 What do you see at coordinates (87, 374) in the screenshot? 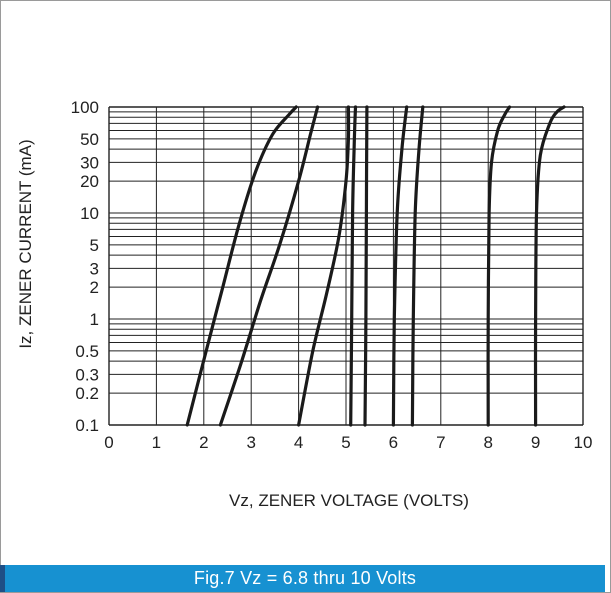
I see `y-tick-label: 0.3` at bounding box center [87, 374].